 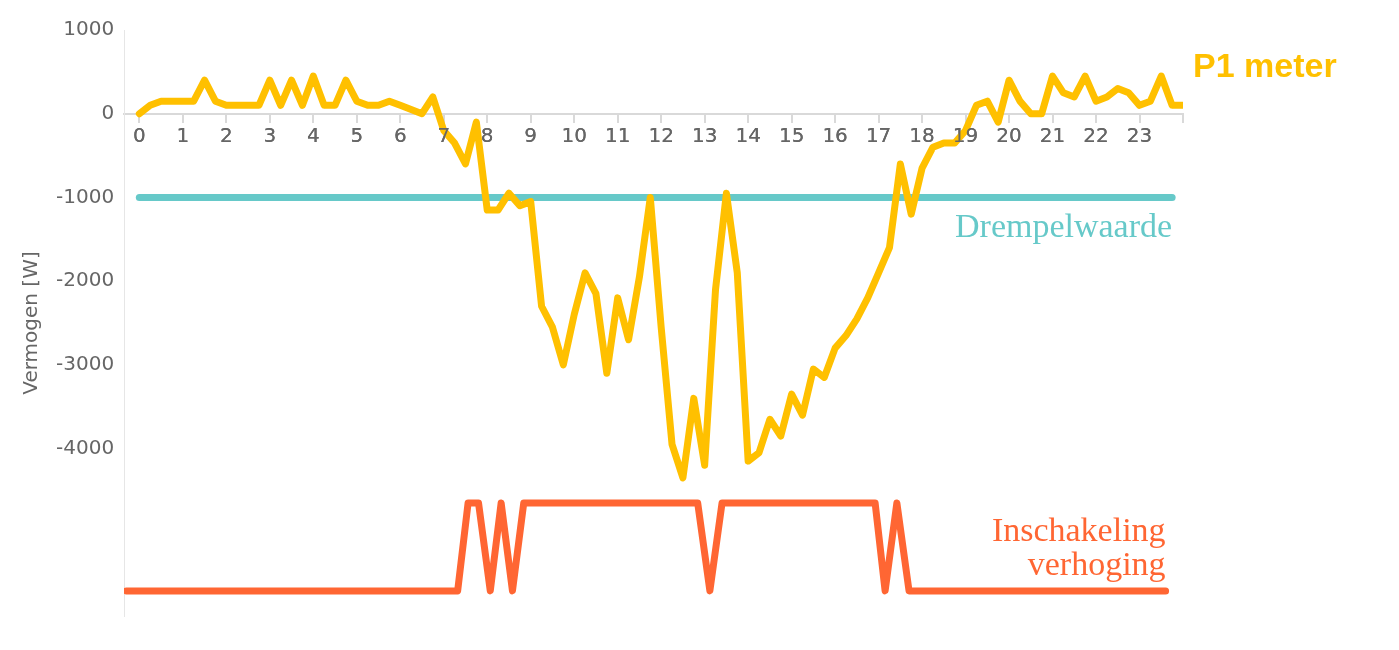 What do you see at coordinates (791, 134) in the screenshot?
I see `x-tick-label: 15` at bounding box center [791, 134].